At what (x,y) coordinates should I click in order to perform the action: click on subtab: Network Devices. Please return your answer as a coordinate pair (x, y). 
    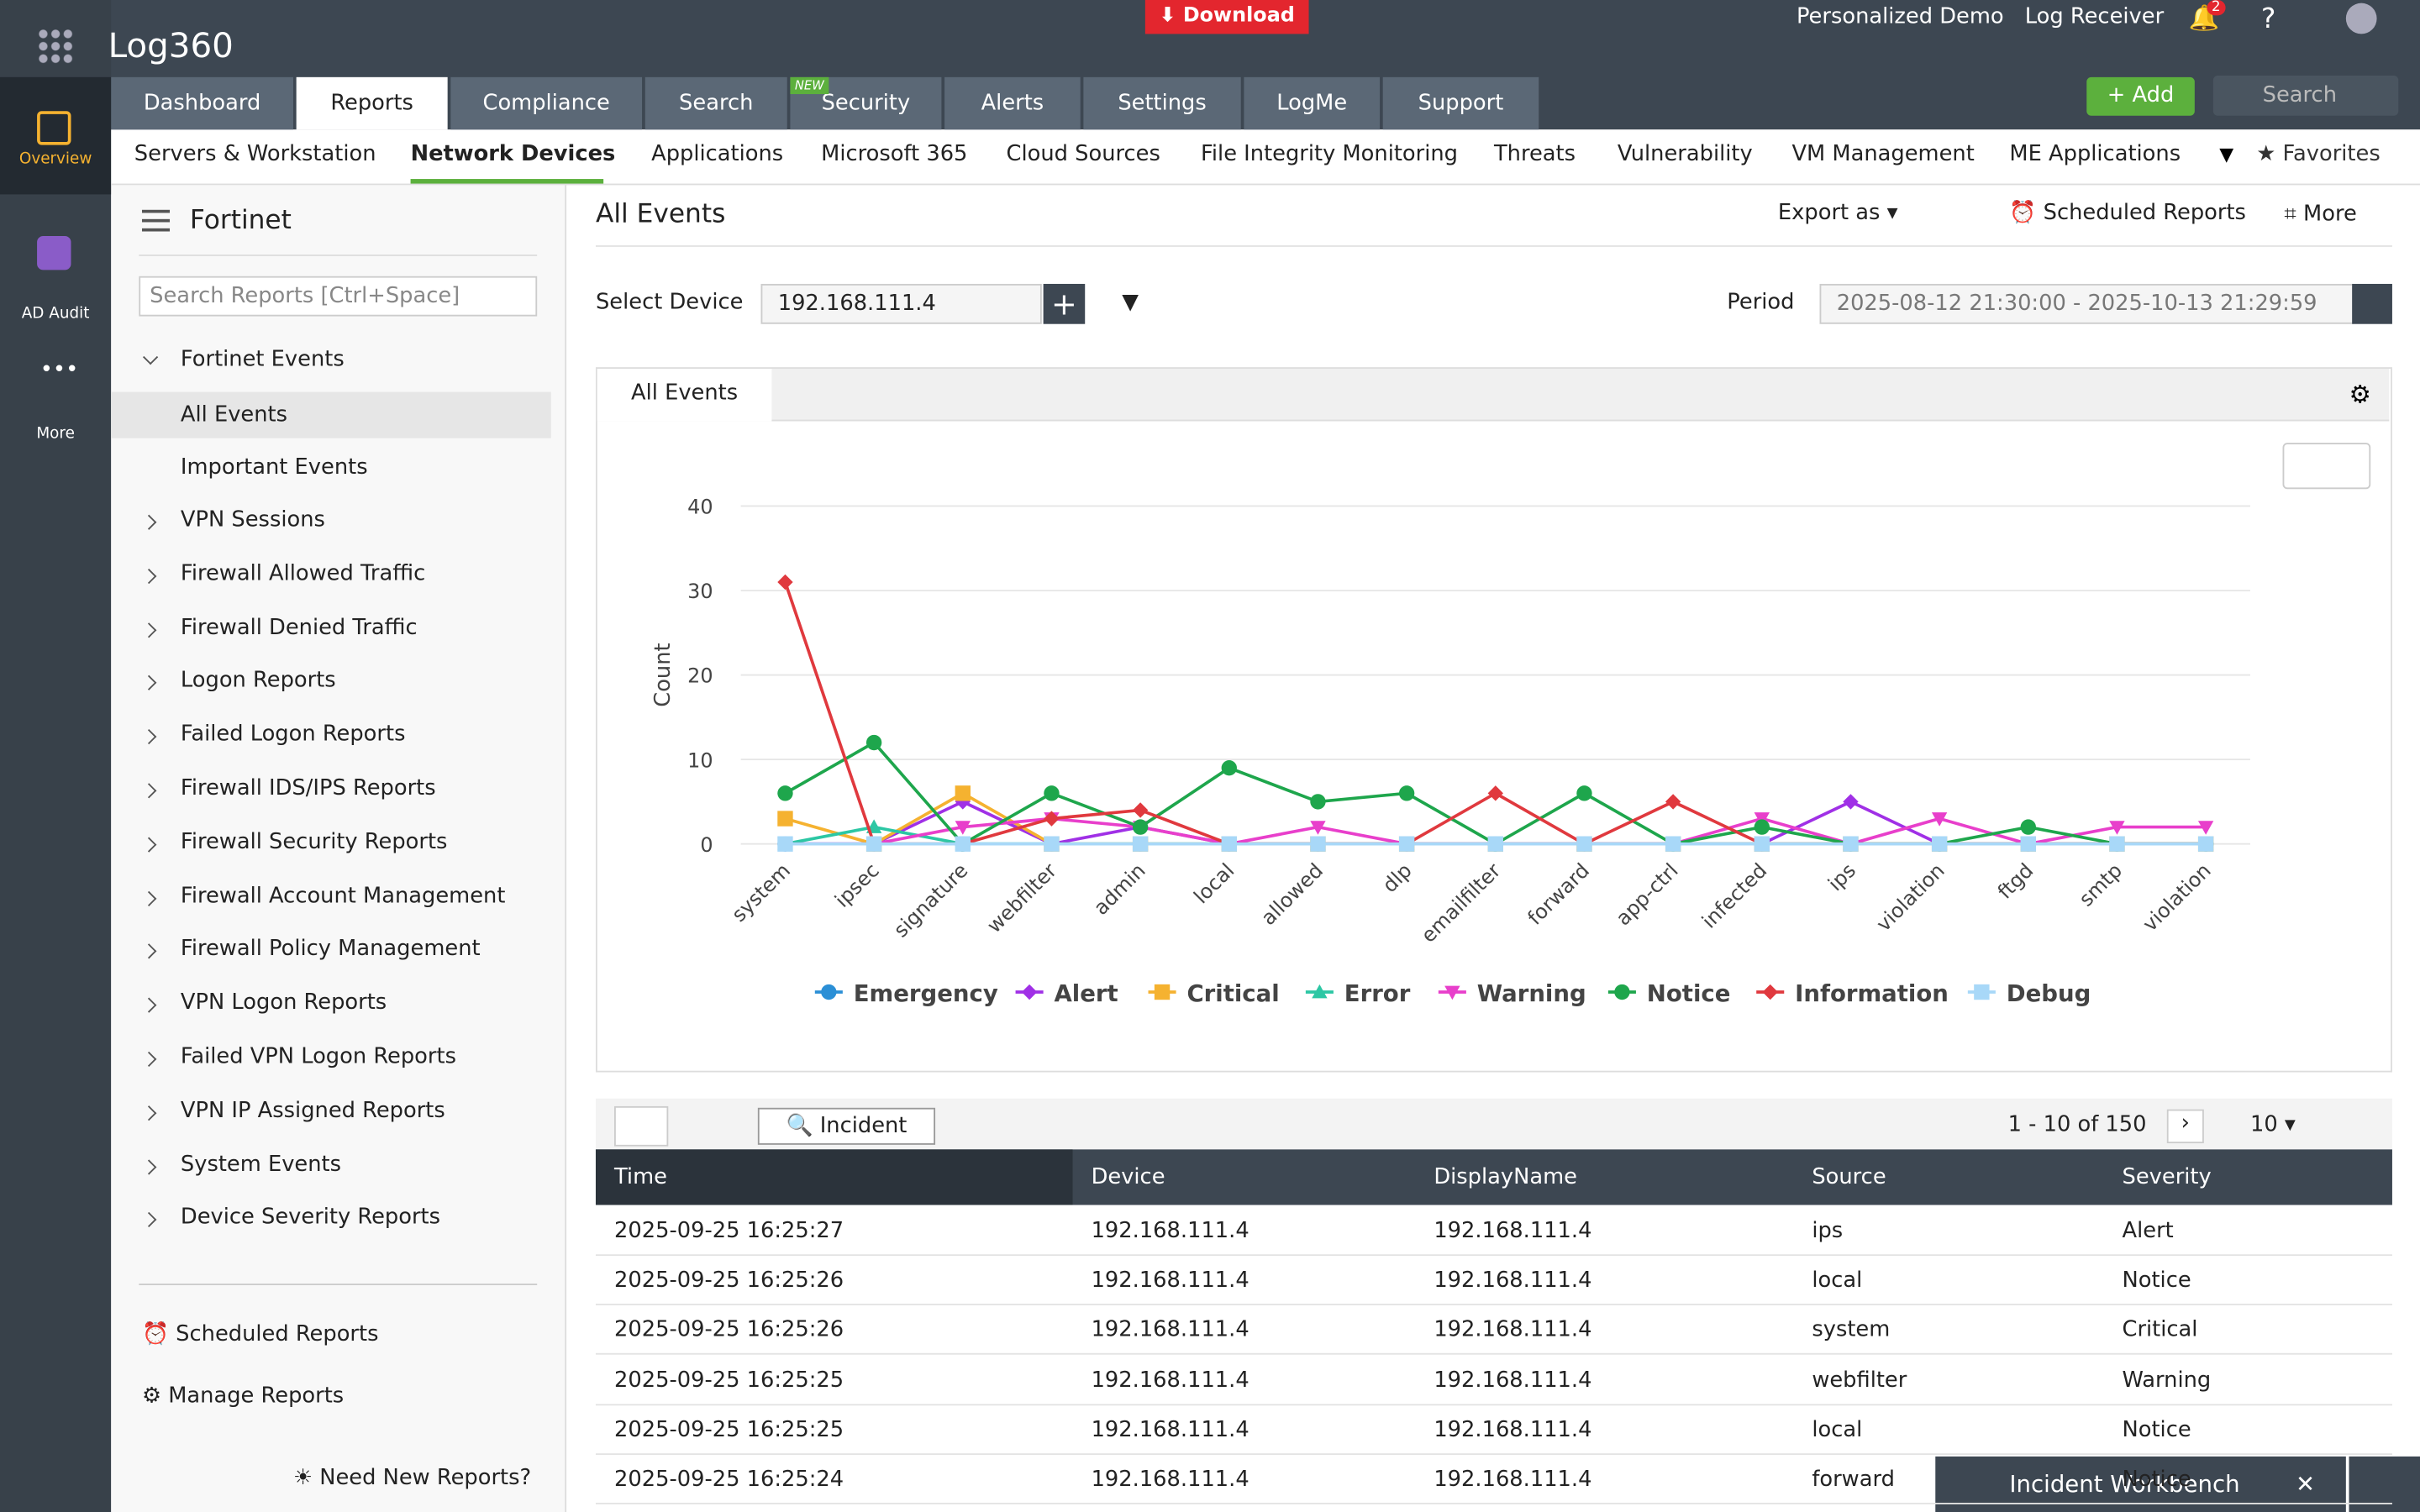
    Looking at the image, I should click on (513, 154).